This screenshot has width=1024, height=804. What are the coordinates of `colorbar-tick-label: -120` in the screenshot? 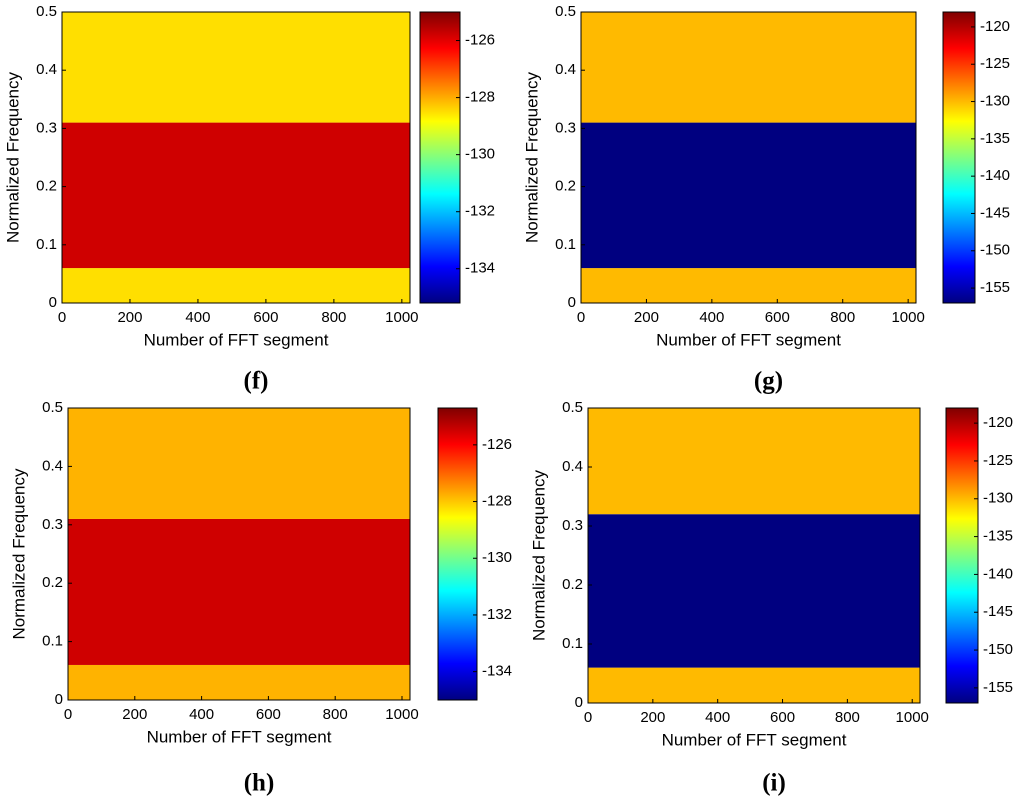 It's located at (998, 422).